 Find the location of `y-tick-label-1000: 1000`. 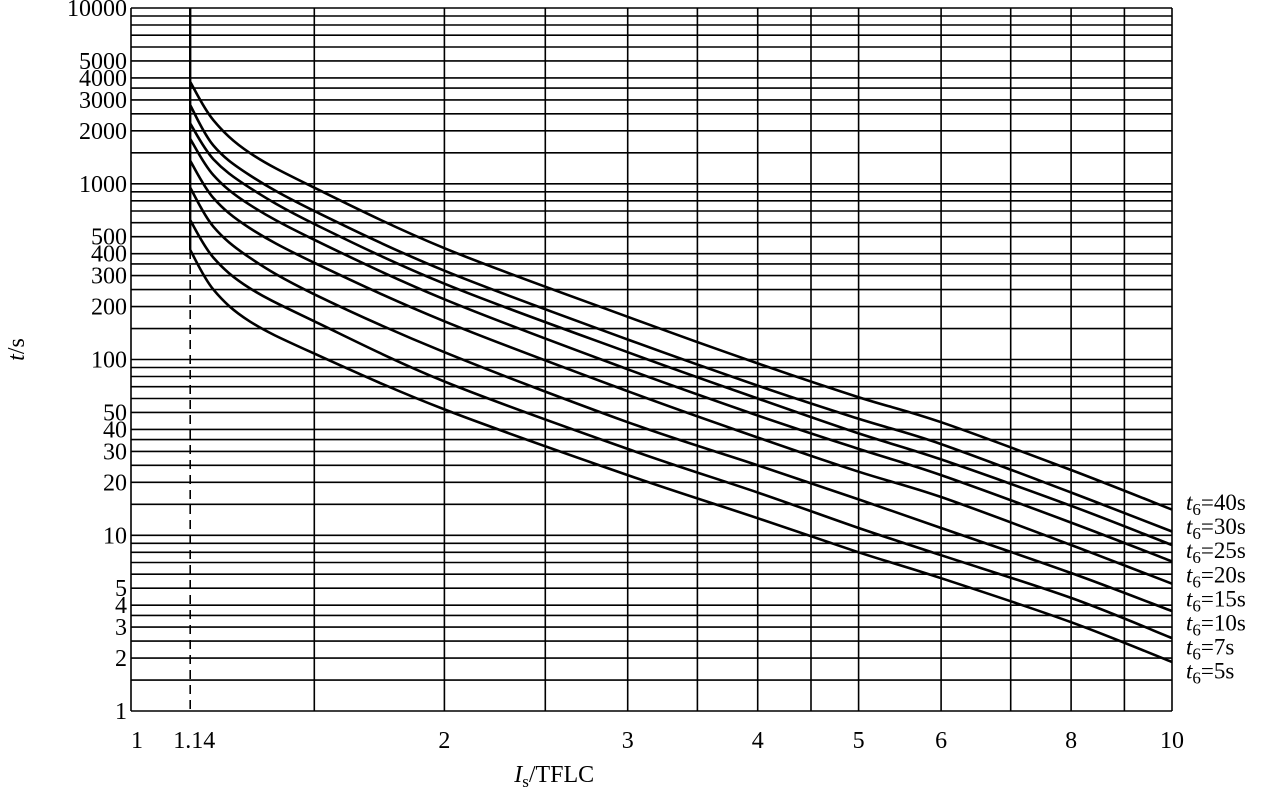

y-tick-label-1000: 1000 is located at coordinates (103, 185).